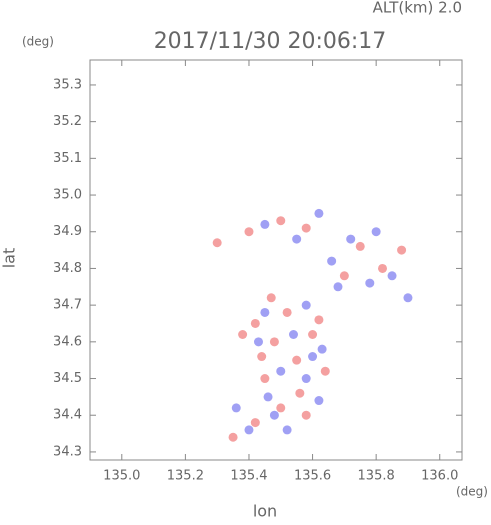 The width and height of the screenshot is (491, 525). I want to click on y-tick-label: 35.0, so click(67, 195).